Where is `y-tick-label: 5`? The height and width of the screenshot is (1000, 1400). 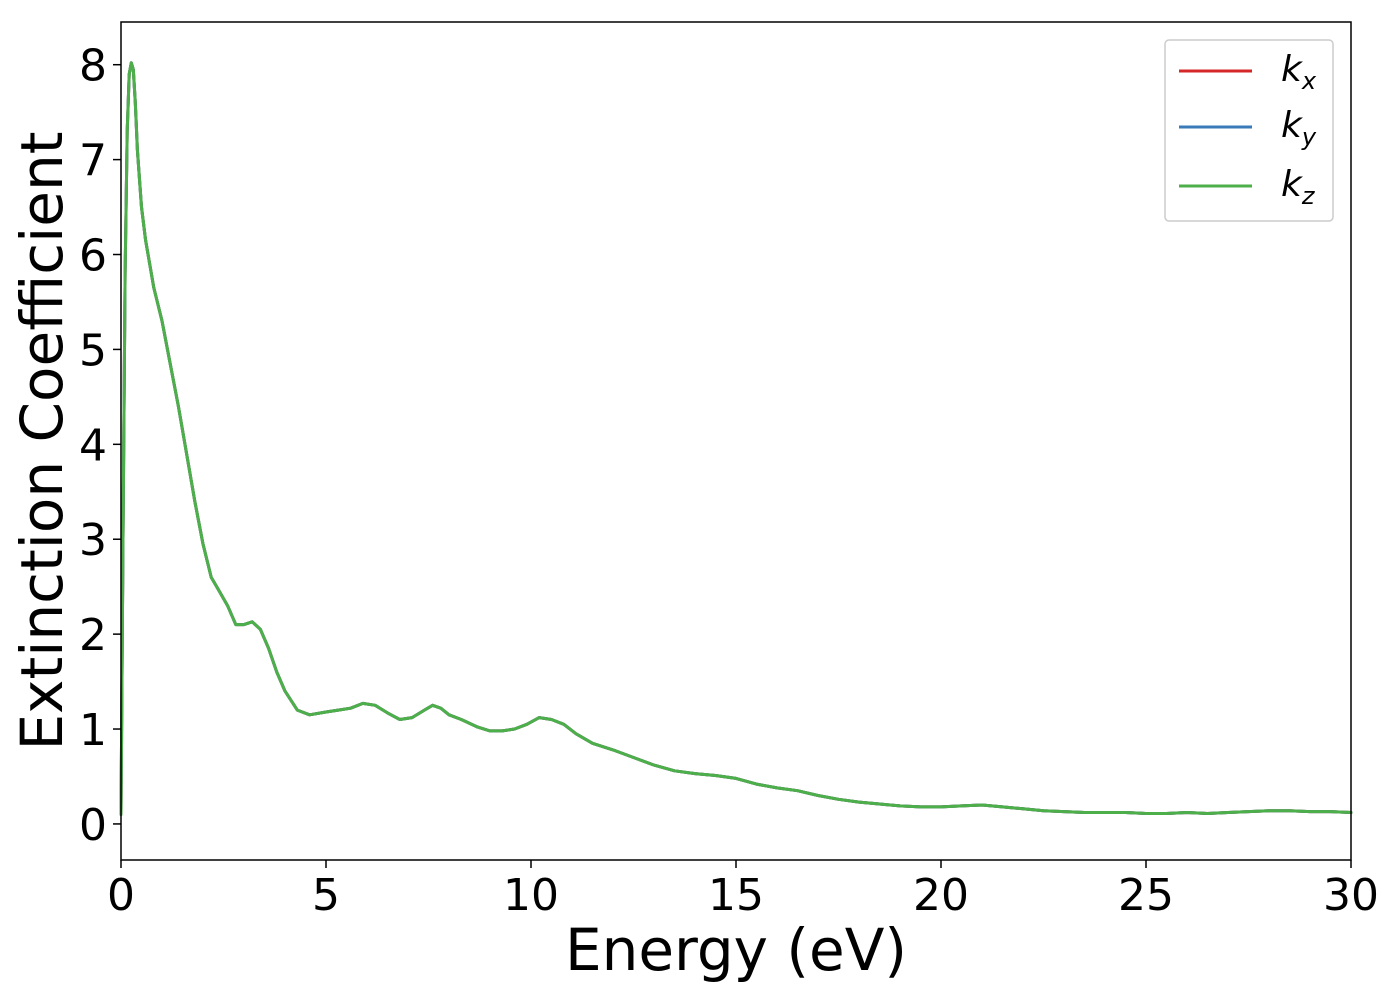 y-tick-label: 5 is located at coordinates (93, 350).